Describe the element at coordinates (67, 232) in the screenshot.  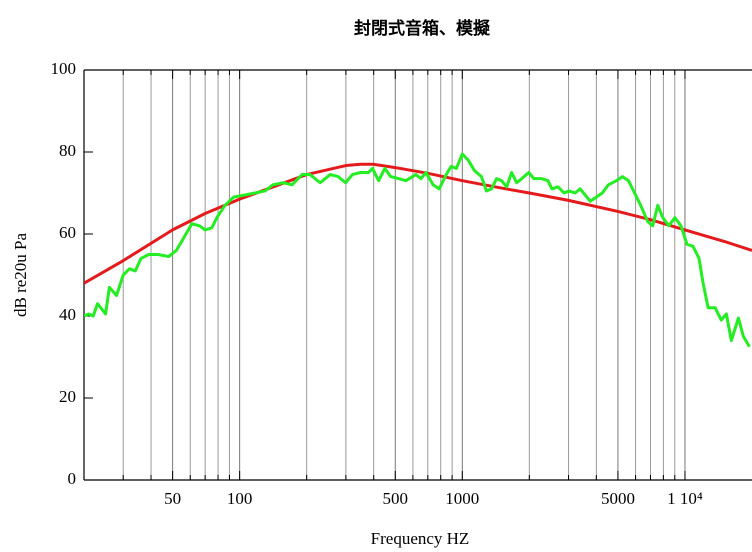
I see `y-tick-label: 60` at that location.